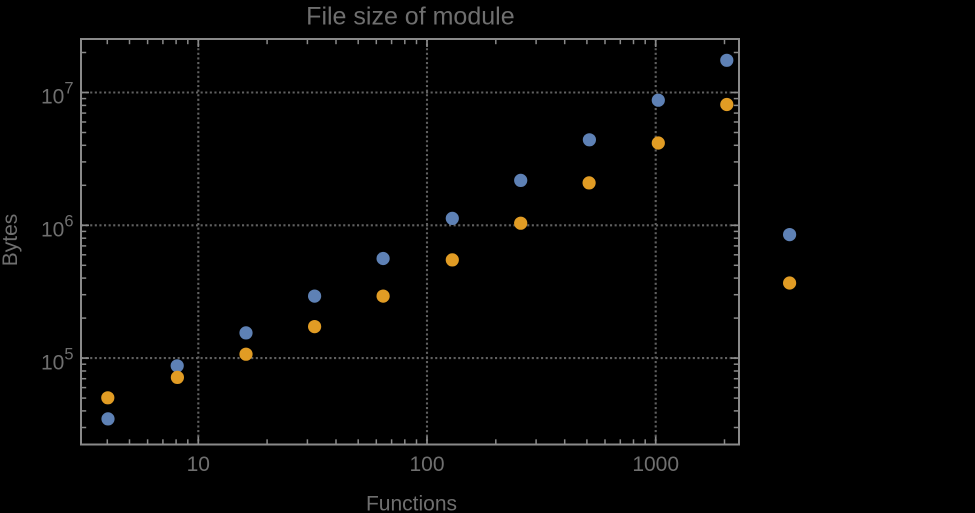  Describe the element at coordinates (57, 94) in the screenshot. I see `svg-text: 10⁷` at that location.